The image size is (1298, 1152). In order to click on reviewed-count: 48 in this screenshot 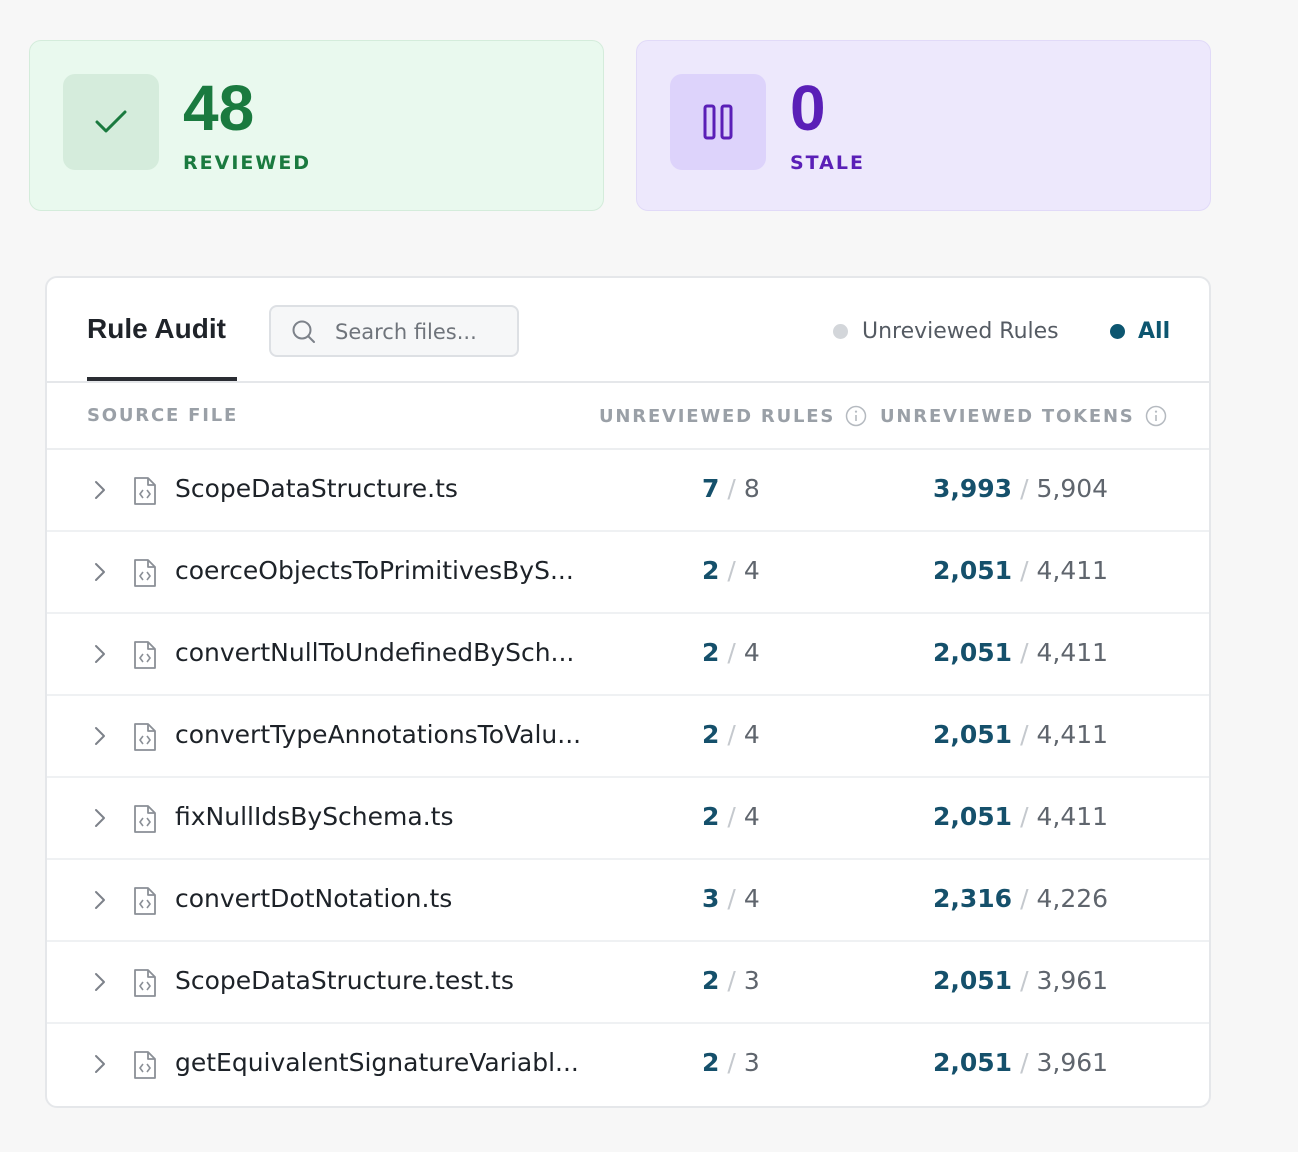, I will do `click(219, 108)`.